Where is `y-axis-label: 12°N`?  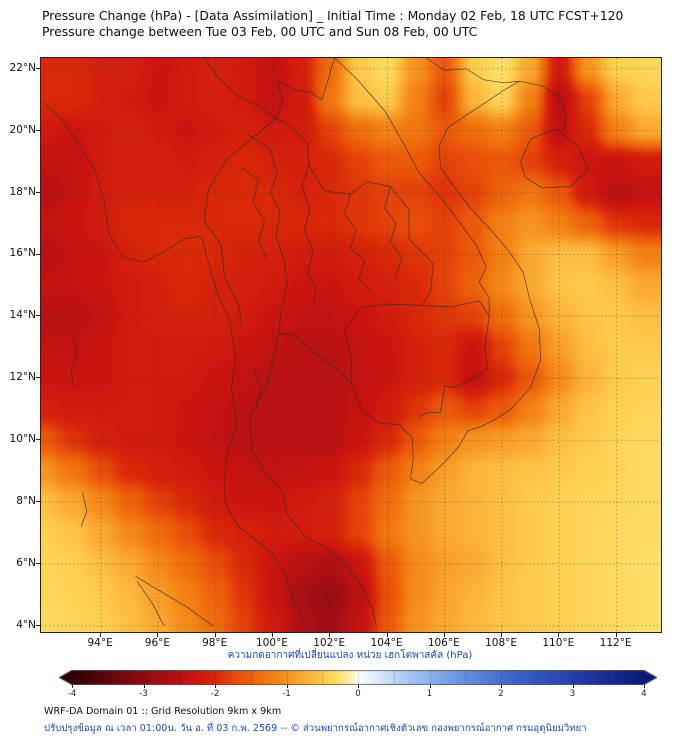
y-axis-label: 12°N is located at coordinates (22, 377).